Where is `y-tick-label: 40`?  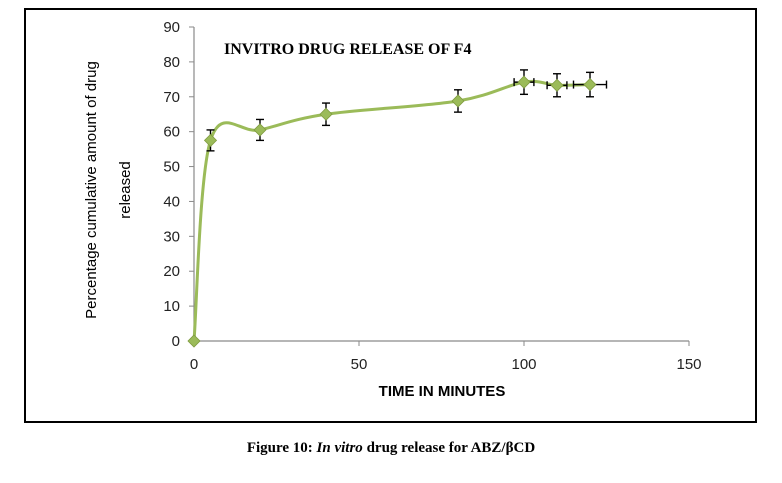 y-tick-label: 40 is located at coordinates (171, 201).